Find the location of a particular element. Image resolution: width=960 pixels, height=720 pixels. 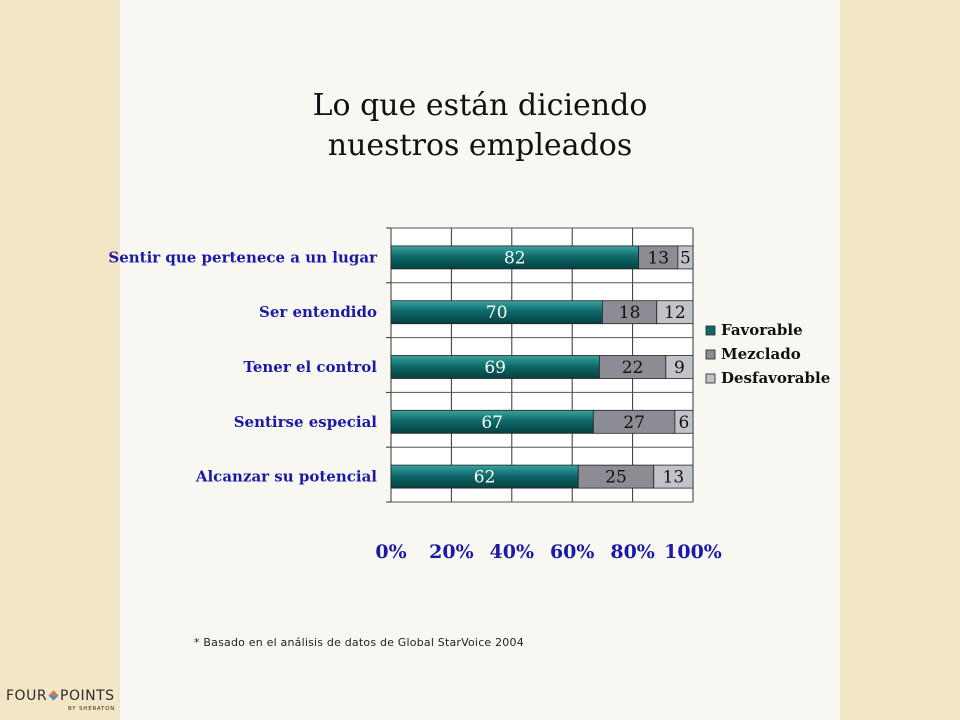

data-label-desfavorable-sentir-que-pertenece-a-un-lugar: 5 is located at coordinates (685, 258).